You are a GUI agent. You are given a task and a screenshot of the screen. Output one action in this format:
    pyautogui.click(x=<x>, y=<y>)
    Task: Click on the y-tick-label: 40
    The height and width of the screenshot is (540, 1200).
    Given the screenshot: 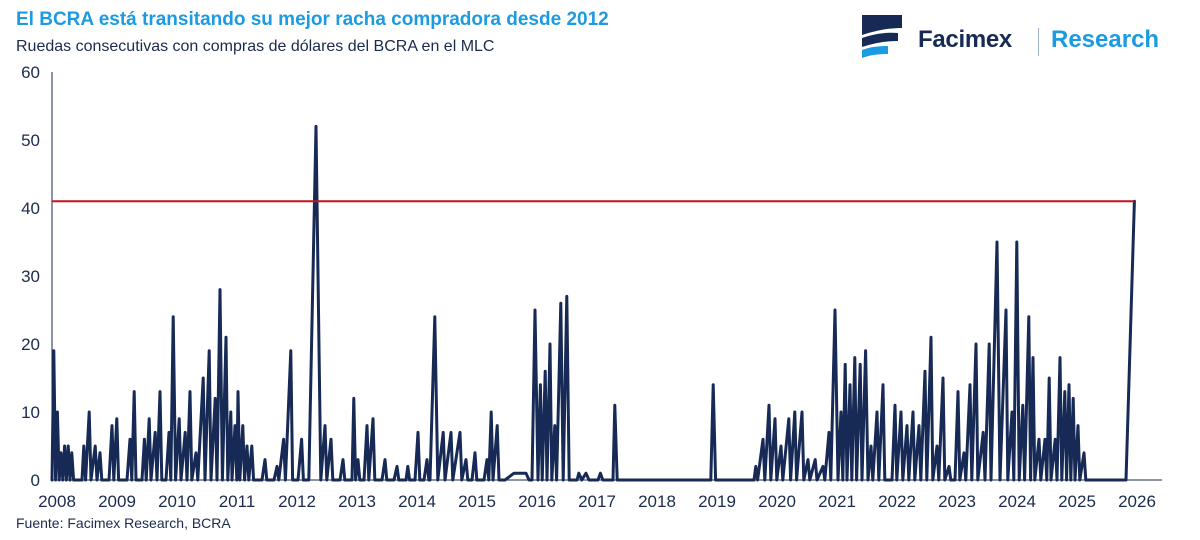 What is the action you would take?
    pyautogui.click(x=30, y=208)
    